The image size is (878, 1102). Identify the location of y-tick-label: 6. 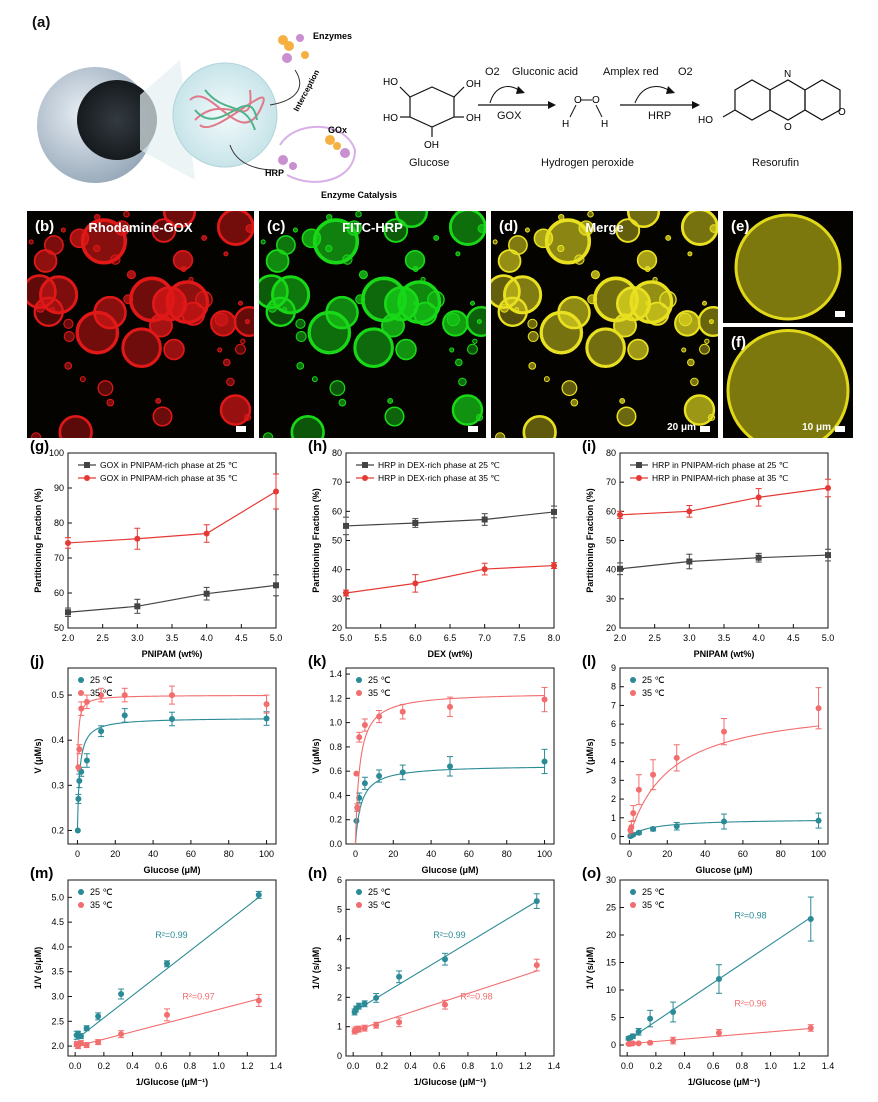
(339, 880).